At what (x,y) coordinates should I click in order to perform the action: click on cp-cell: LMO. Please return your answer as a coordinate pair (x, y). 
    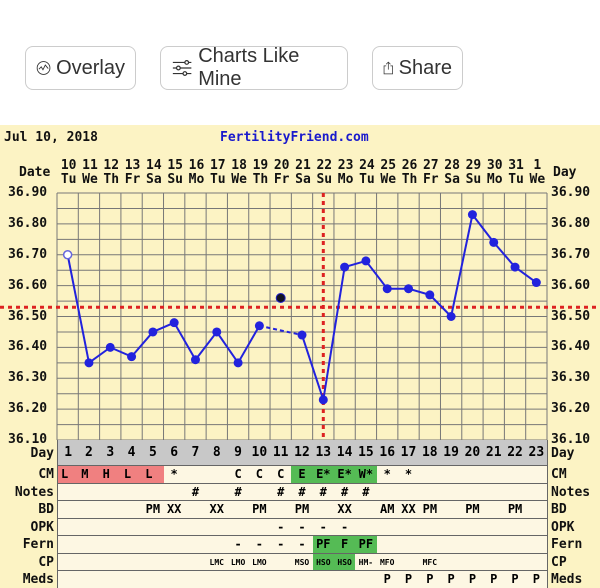
    Looking at the image, I should click on (238, 562).